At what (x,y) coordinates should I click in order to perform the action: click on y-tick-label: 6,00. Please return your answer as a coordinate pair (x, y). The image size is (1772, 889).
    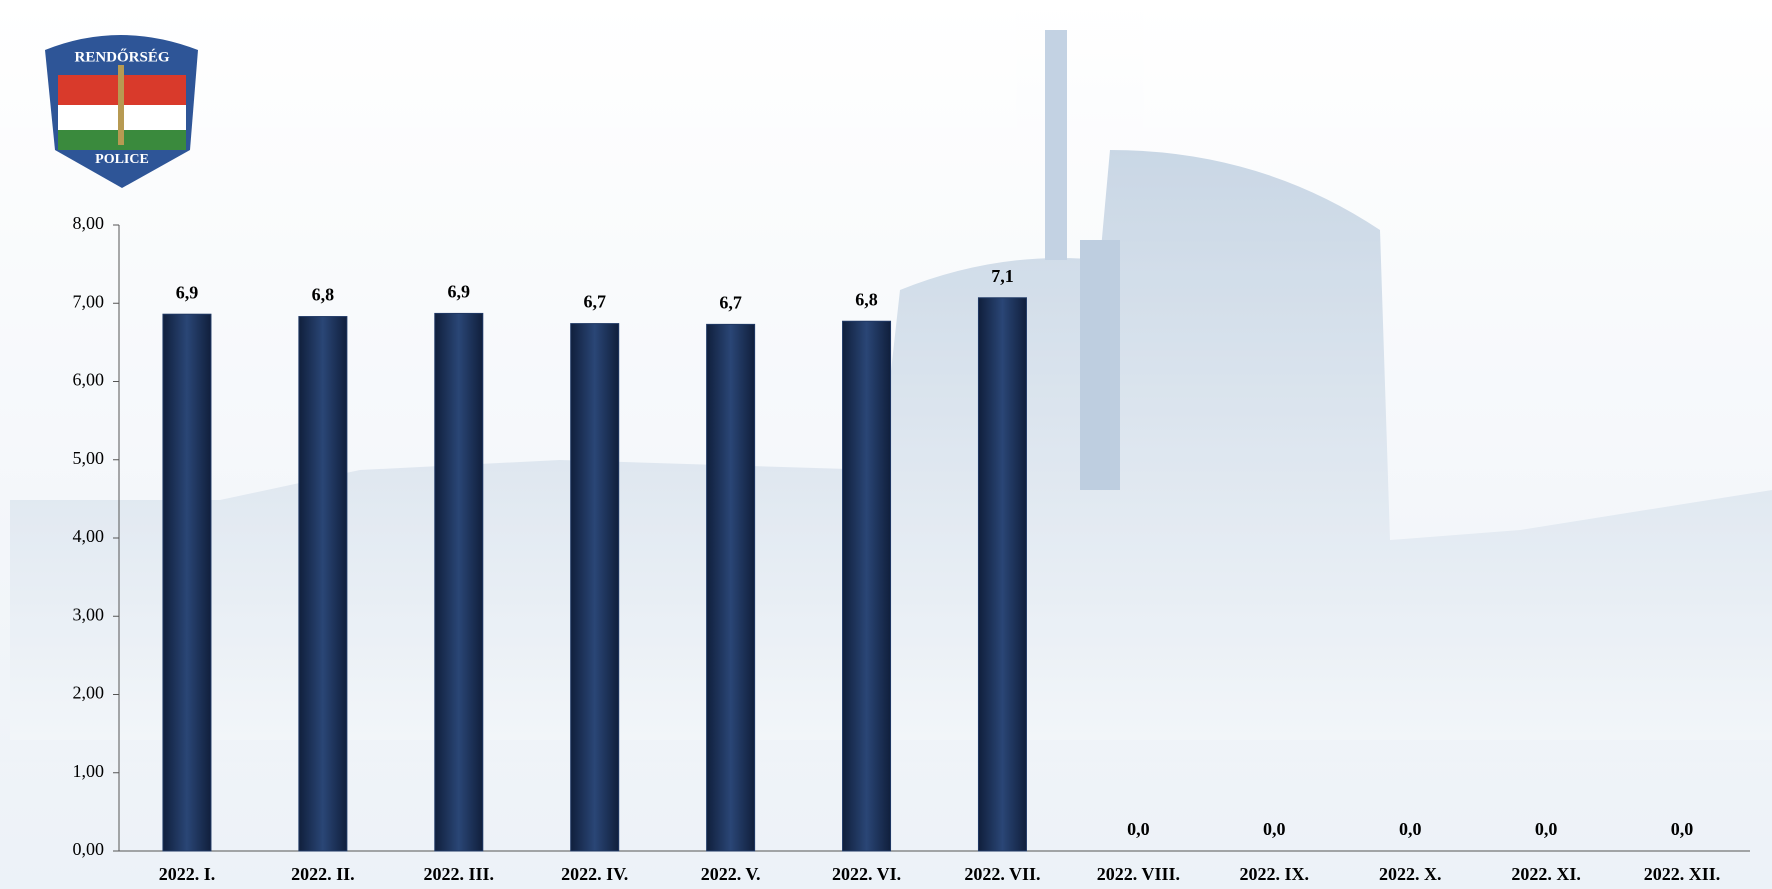
    Looking at the image, I should click on (89, 380).